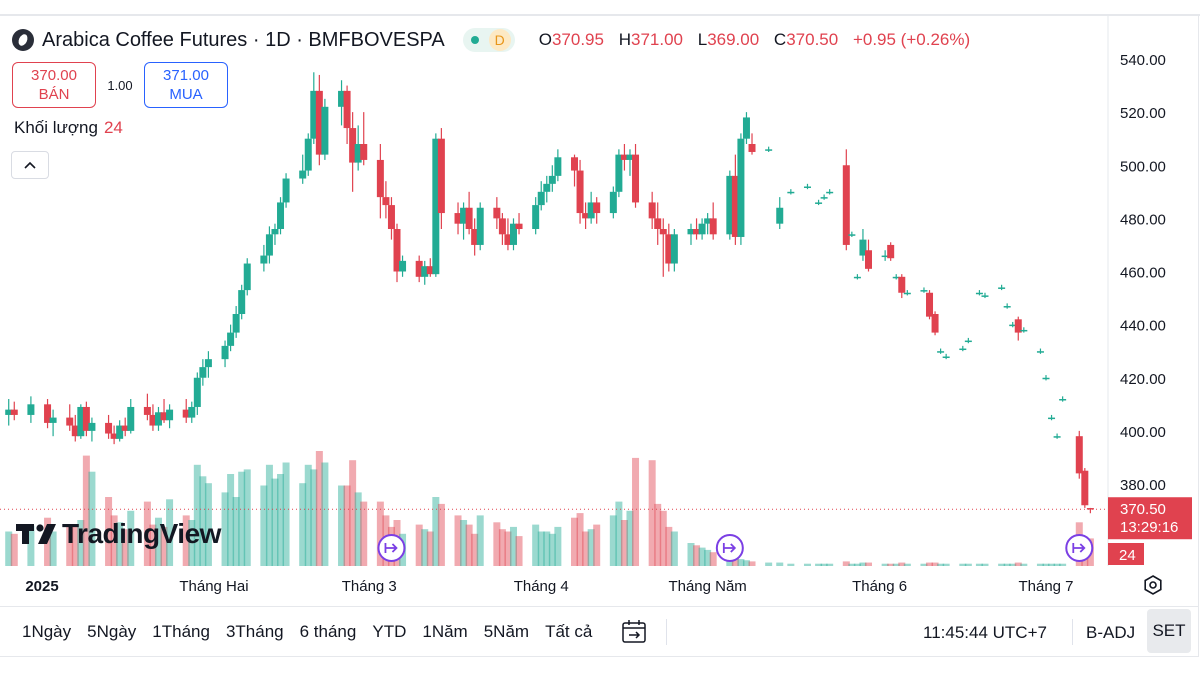 This screenshot has height=675, width=1200. What do you see at coordinates (985, 632) in the screenshot?
I see `timezone-clock: 11:45:44 UTC+7` at bounding box center [985, 632].